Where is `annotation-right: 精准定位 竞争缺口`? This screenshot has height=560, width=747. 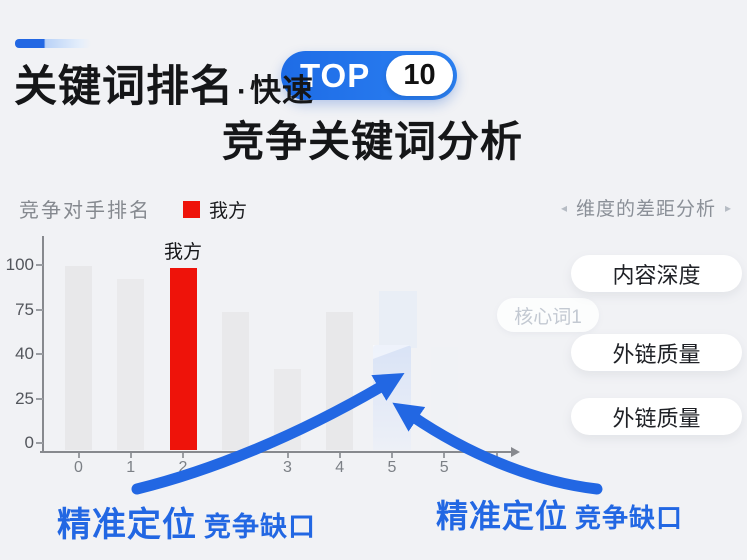
annotation-right: 精准定位 竞争缺口 is located at coordinates (559, 514).